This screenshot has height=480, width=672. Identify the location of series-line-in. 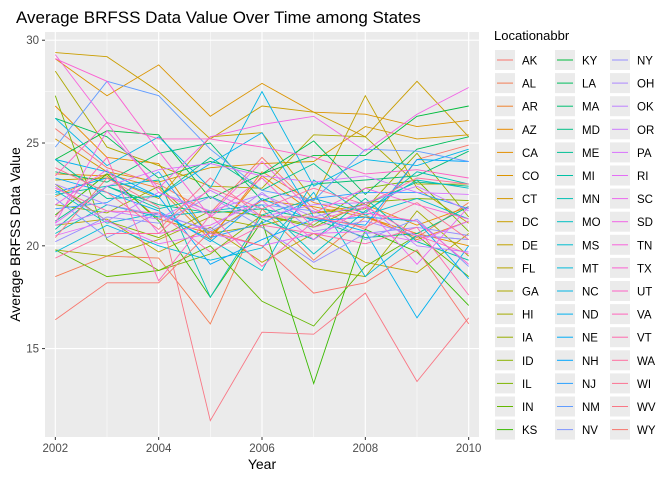
(262, 280).